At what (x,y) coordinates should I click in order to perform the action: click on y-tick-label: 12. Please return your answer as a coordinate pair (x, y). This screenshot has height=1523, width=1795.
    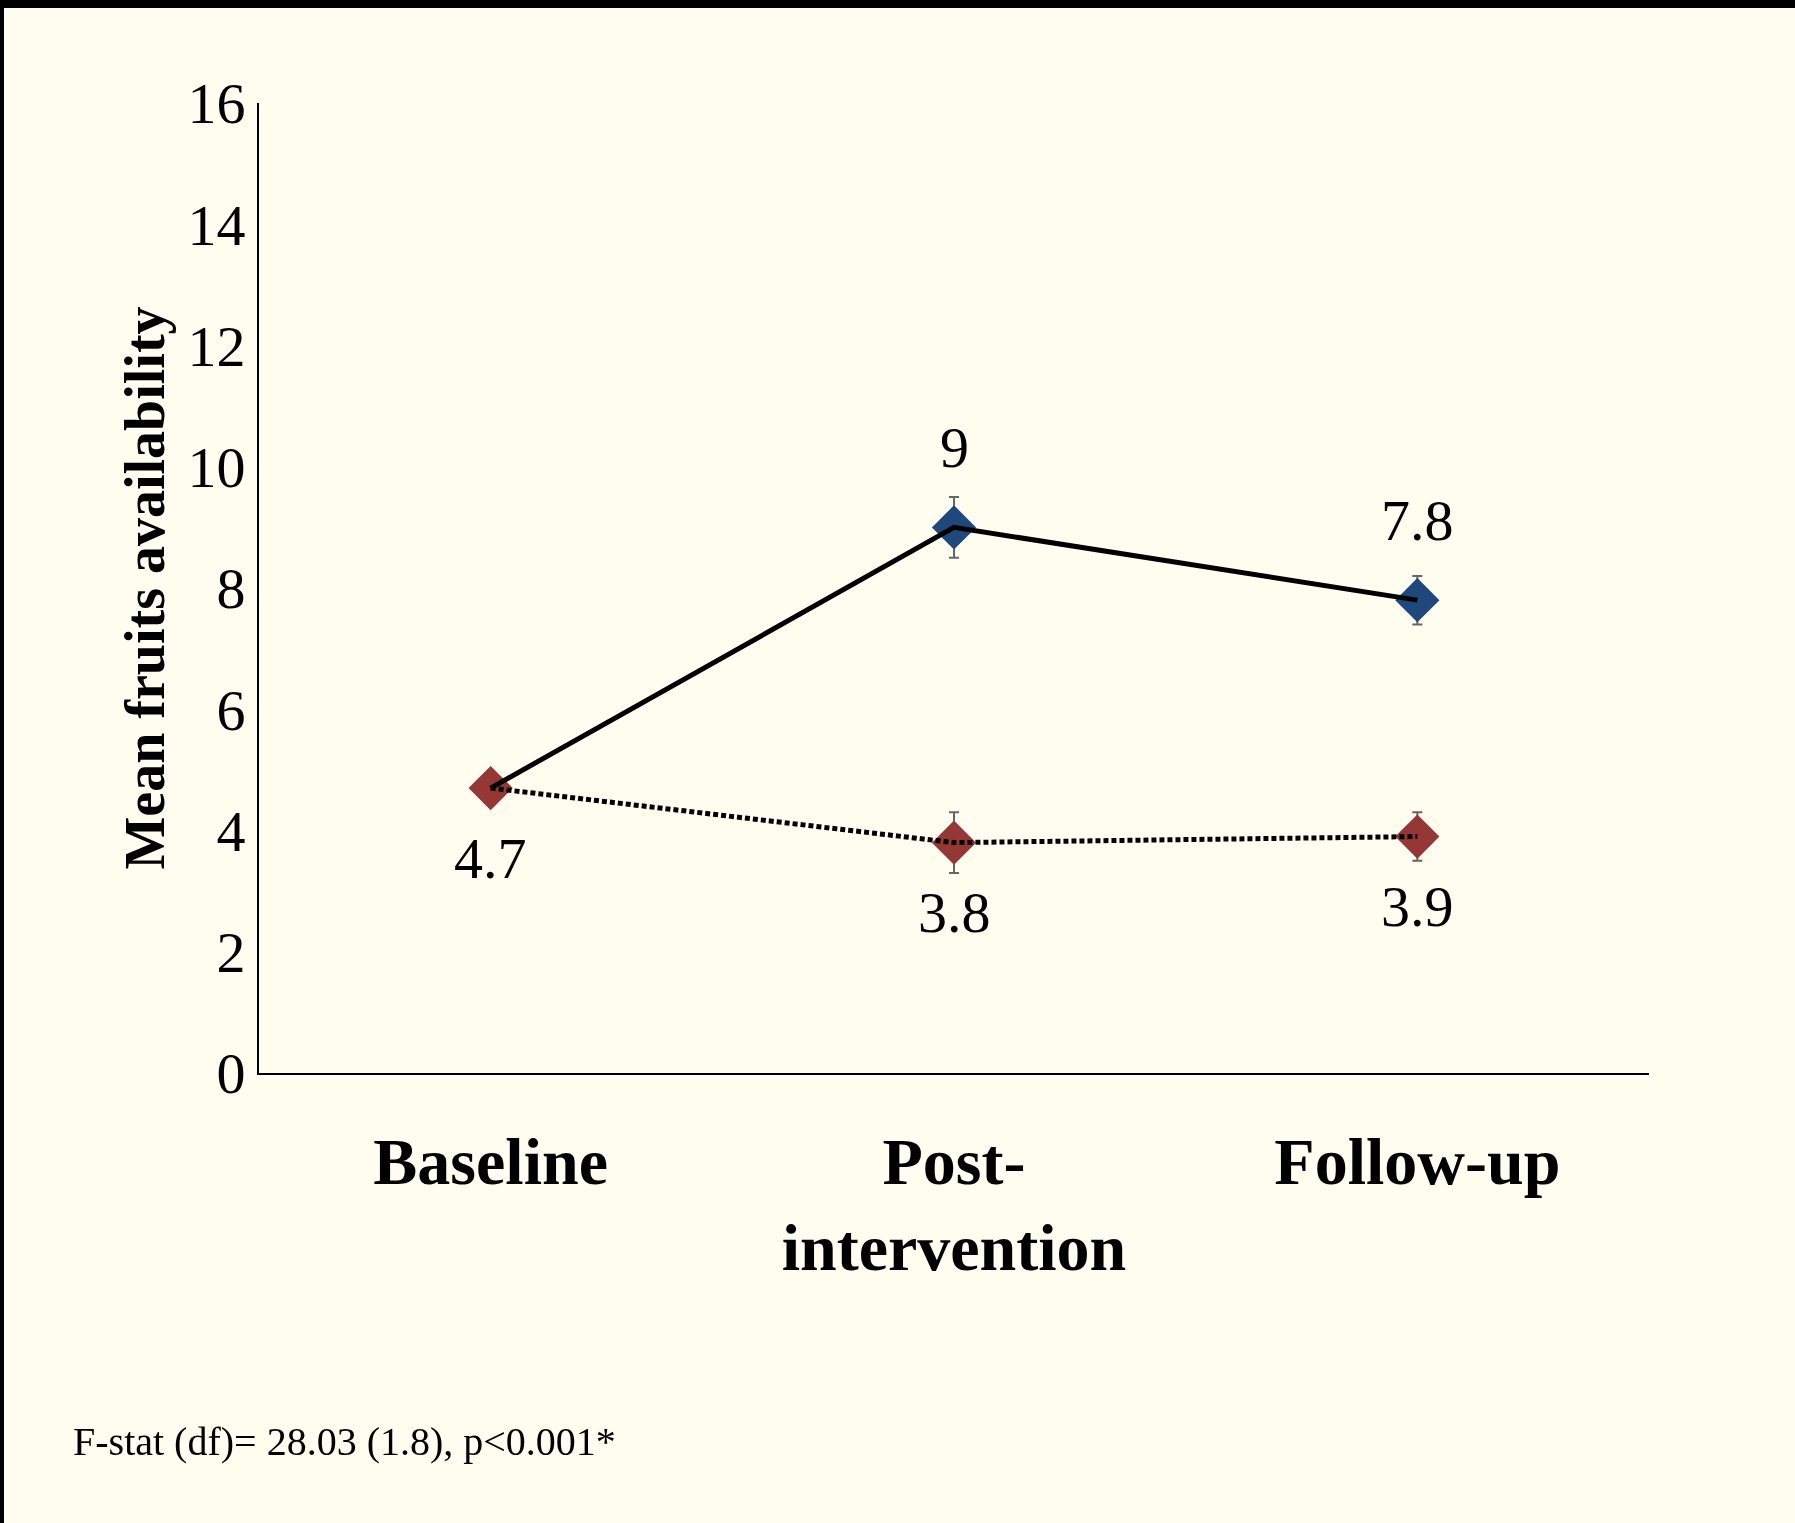
    Looking at the image, I should click on (216, 346).